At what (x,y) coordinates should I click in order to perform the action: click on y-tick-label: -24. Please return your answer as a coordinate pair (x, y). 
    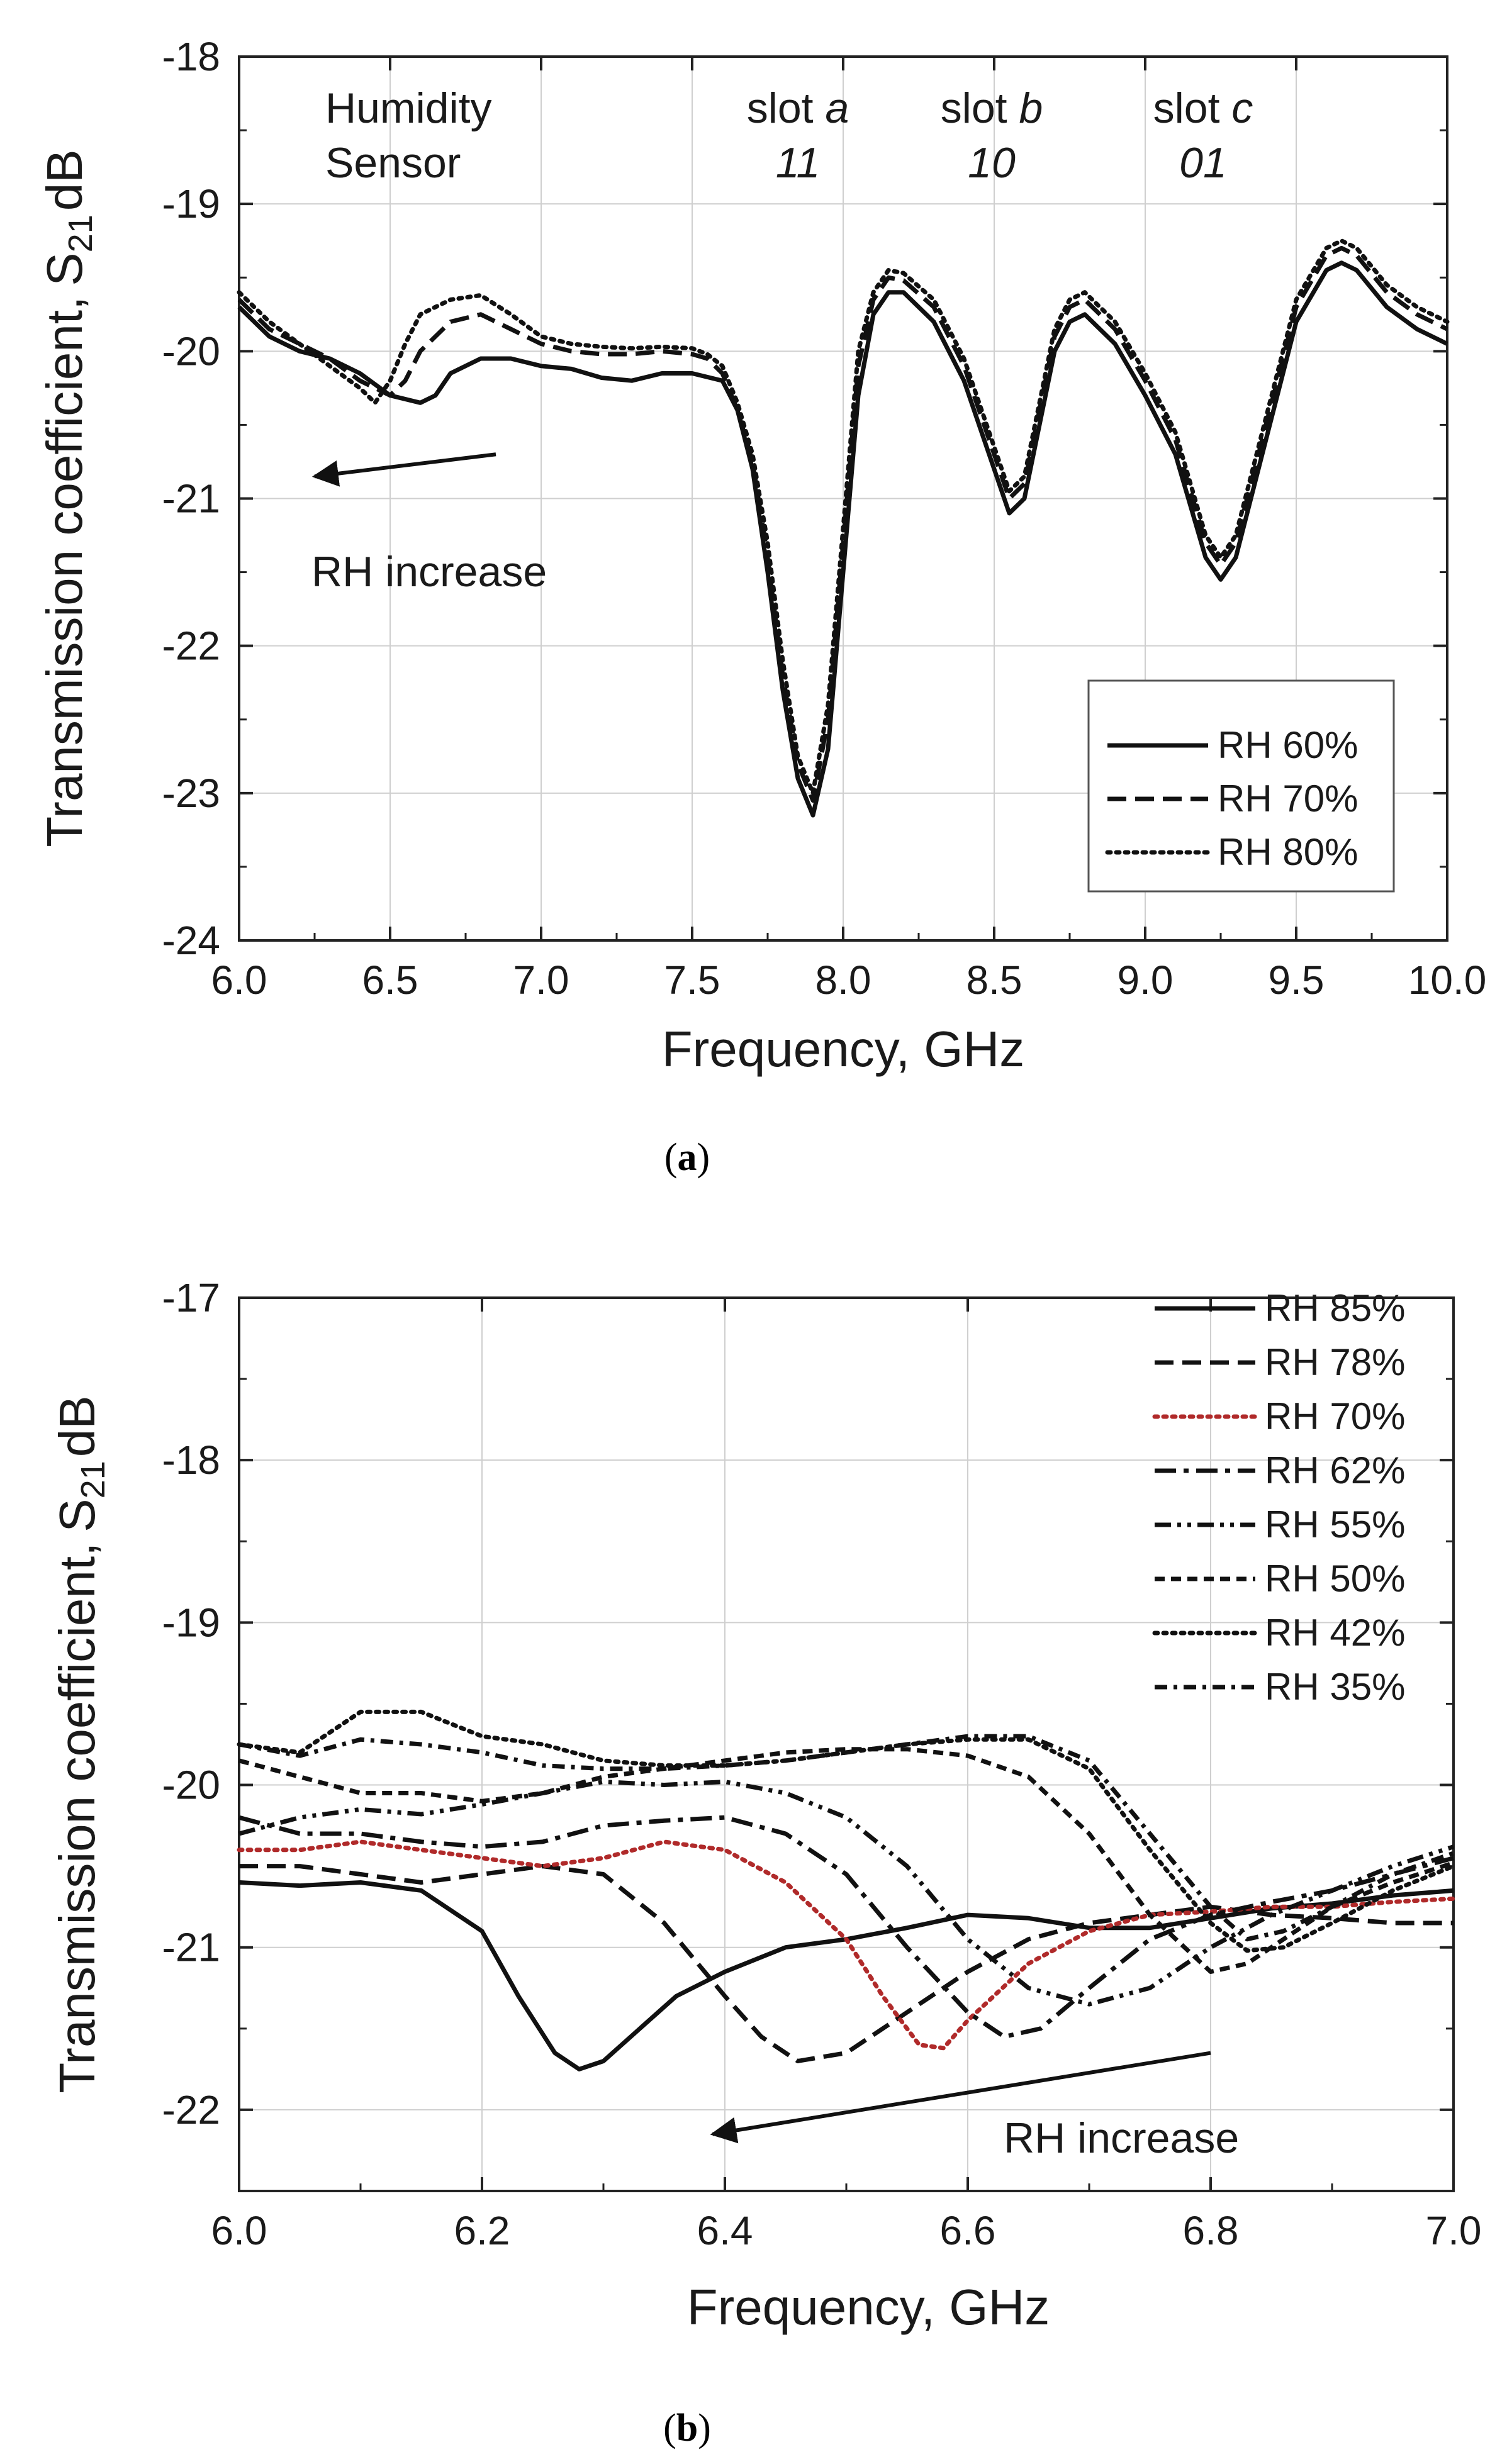
    Looking at the image, I should click on (191, 941).